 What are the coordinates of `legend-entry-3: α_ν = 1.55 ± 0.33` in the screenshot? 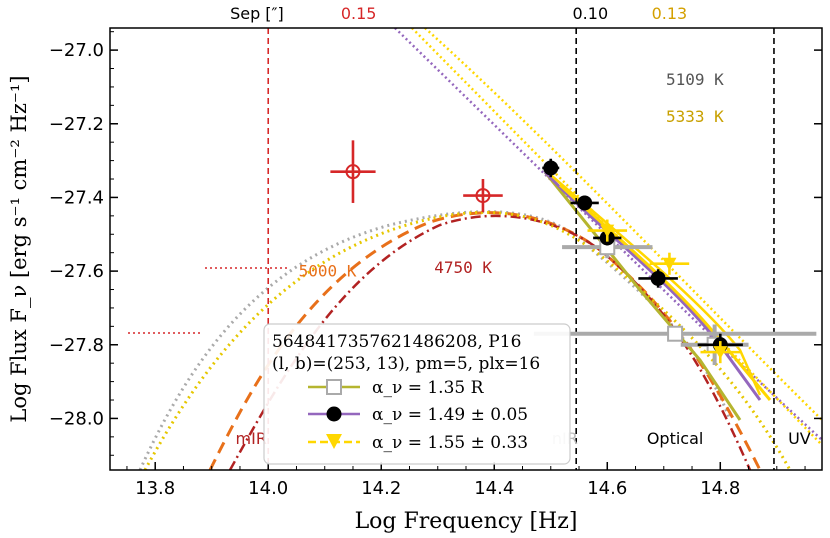 It's located at (450, 443).